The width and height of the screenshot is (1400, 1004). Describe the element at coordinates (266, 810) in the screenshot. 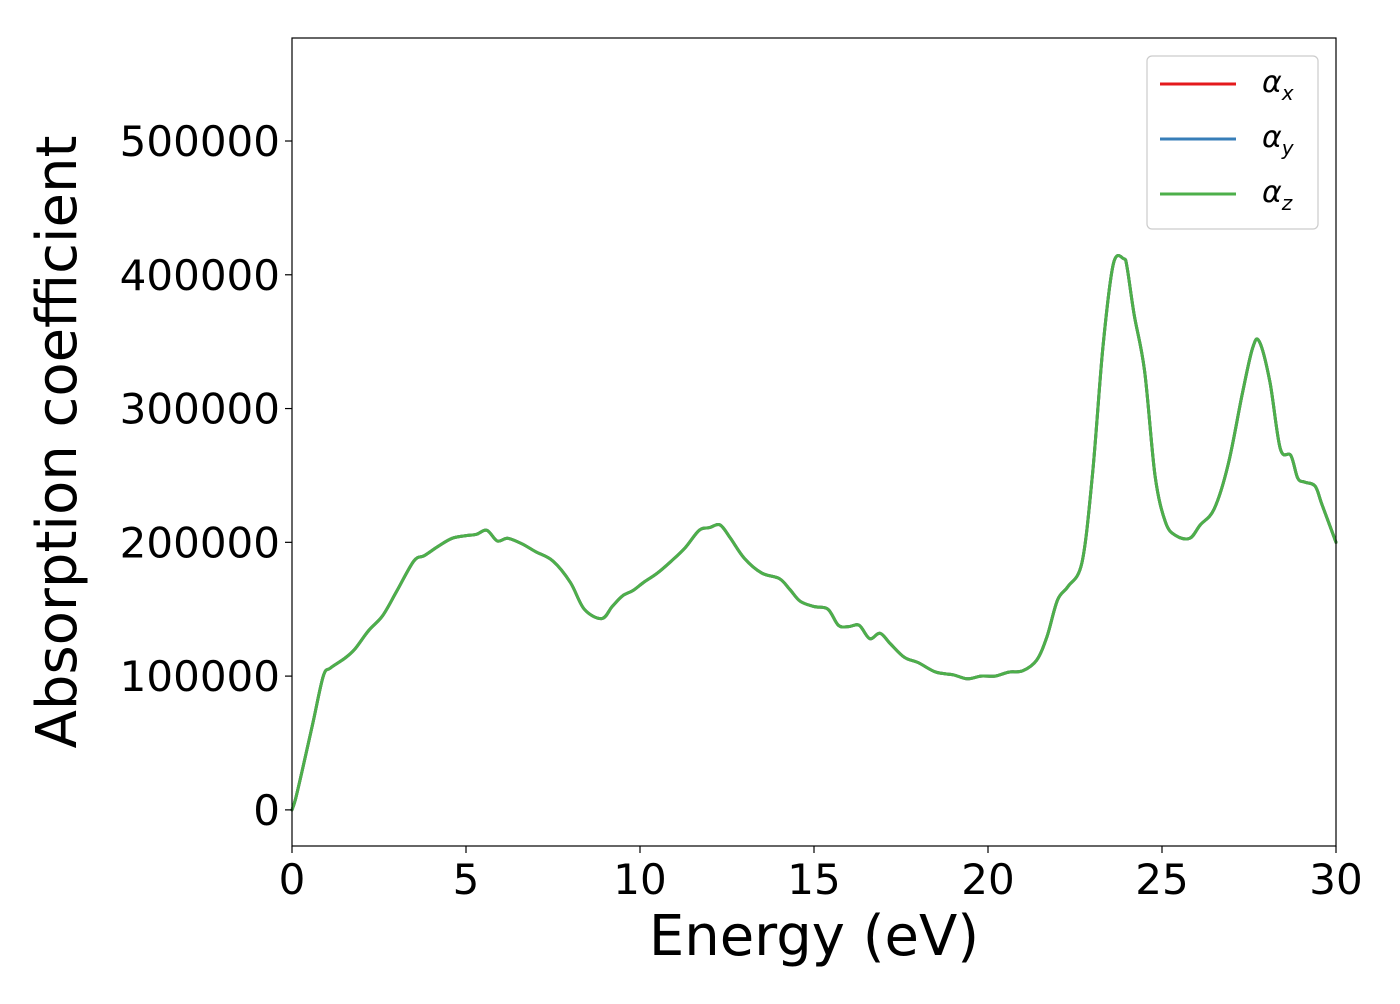

I see `y-tick-label: 0` at that location.